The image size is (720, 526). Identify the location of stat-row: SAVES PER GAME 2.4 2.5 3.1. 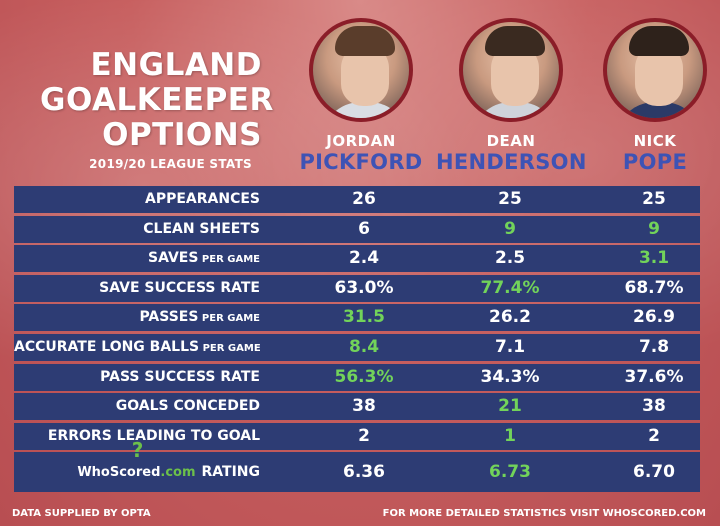
(357, 259).